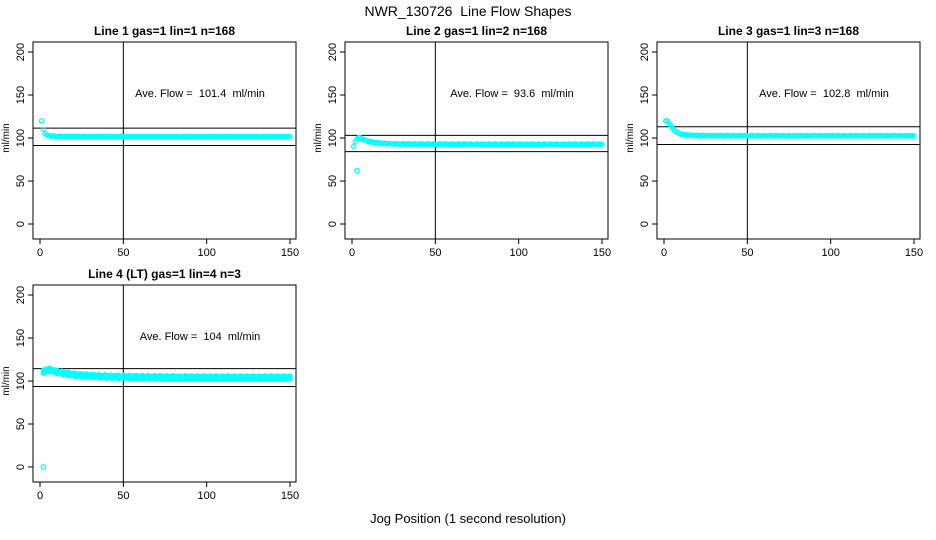 This screenshot has width=936, height=540. I want to click on panel-chart-line-2: 0 50 100 150 0 50 100 150 200 ml/min, so click(462, 150).